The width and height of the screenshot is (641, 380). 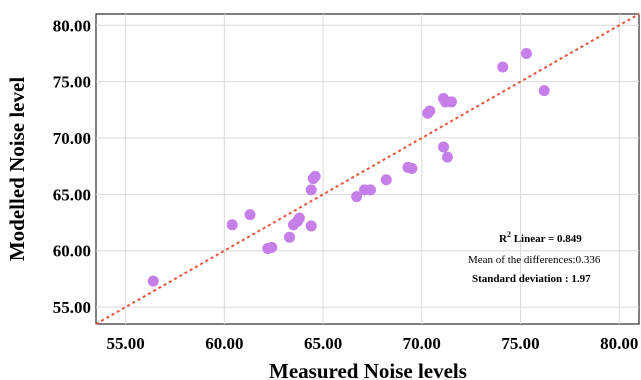 What do you see at coordinates (368, 369) in the screenshot?
I see `x-axis-label: Measured Noise levels` at bounding box center [368, 369].